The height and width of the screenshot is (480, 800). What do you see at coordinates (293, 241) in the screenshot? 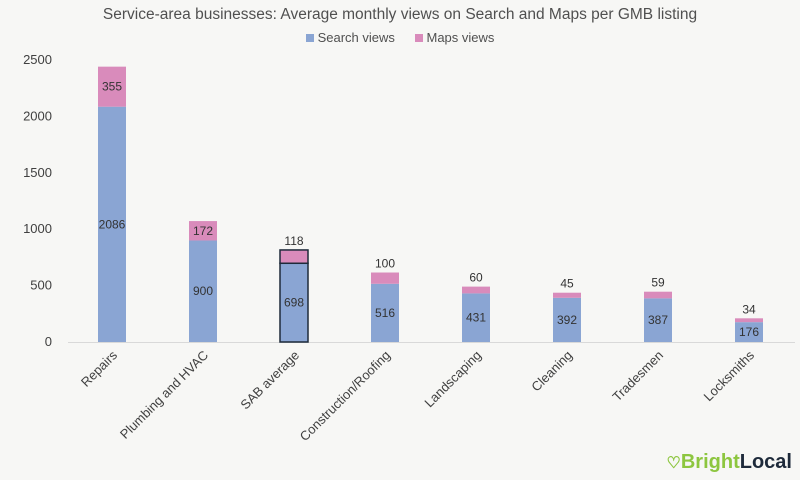
I see `data-label-maps: 118` at bounding box center [293, 241].